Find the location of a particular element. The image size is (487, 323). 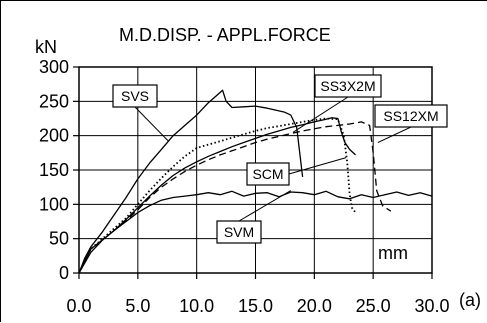

x-tick-label: 20.0 is located at coordinates (314, 306).